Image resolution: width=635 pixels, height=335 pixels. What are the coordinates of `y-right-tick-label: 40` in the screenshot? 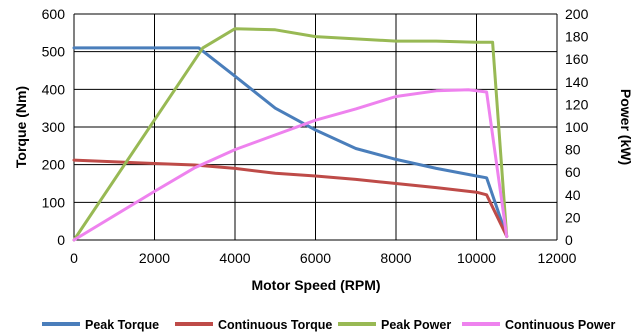 It's located at (573, 195).